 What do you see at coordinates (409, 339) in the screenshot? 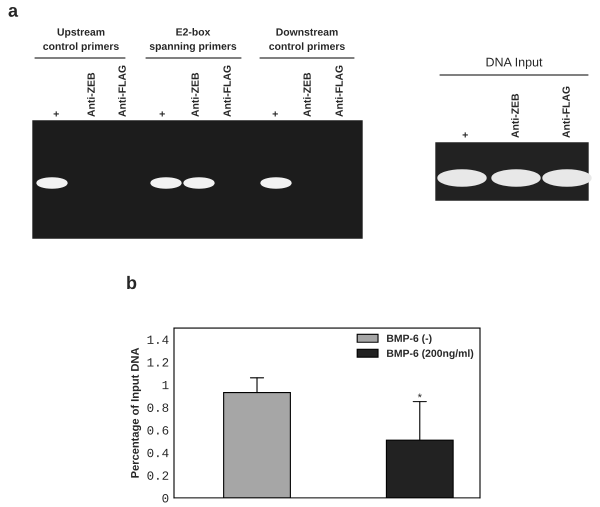
I see `legend-label: BMP-6 (-)` at bounding box center [409, 339].